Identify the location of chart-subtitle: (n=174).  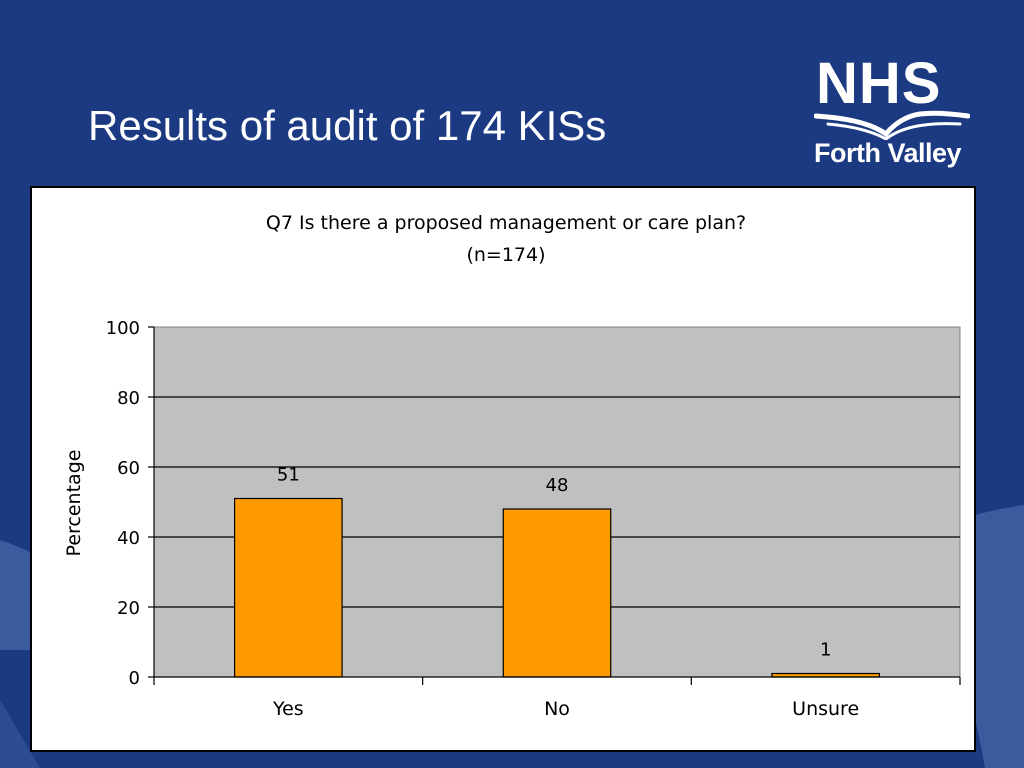
(505, 255).